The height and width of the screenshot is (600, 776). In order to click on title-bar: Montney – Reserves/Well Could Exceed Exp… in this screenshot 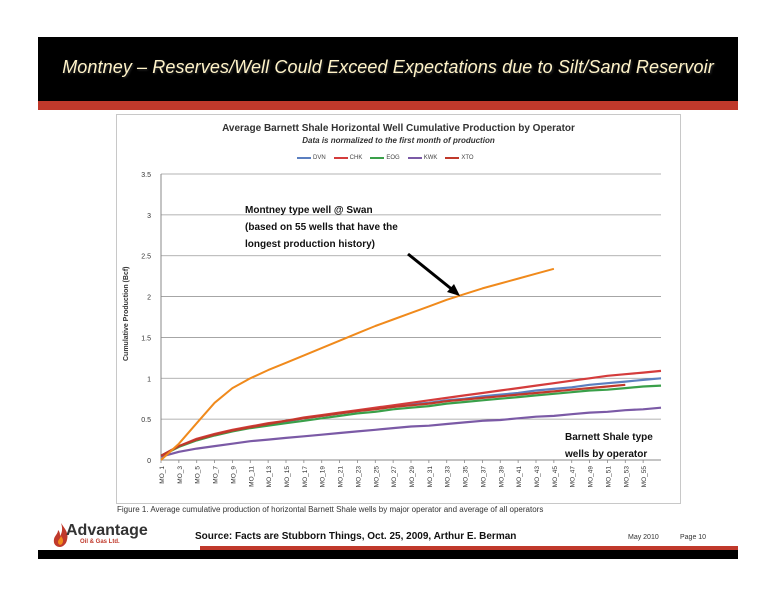, I will do `click(388, 69)`.